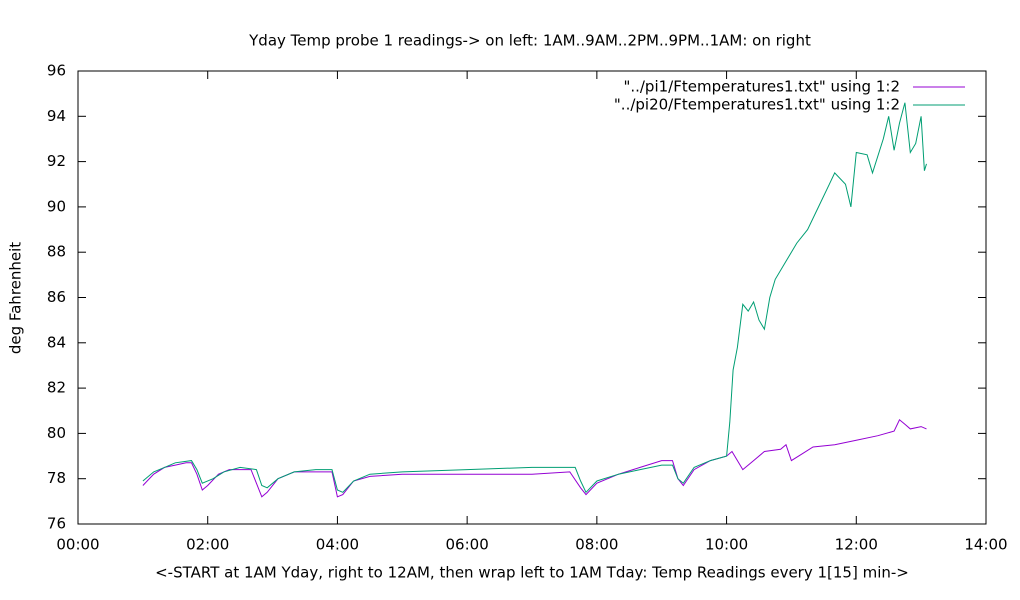  I want to click on y-tick-label: 78, so click(56, 478).